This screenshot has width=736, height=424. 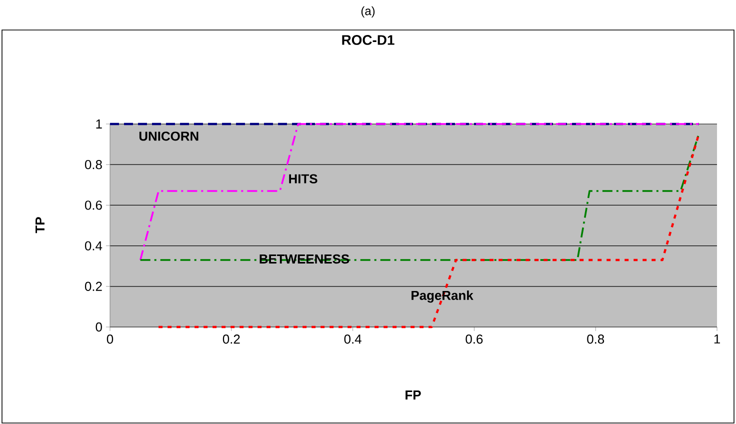 I want to click on x-axis-title: FP, so click(x=413, y=395).